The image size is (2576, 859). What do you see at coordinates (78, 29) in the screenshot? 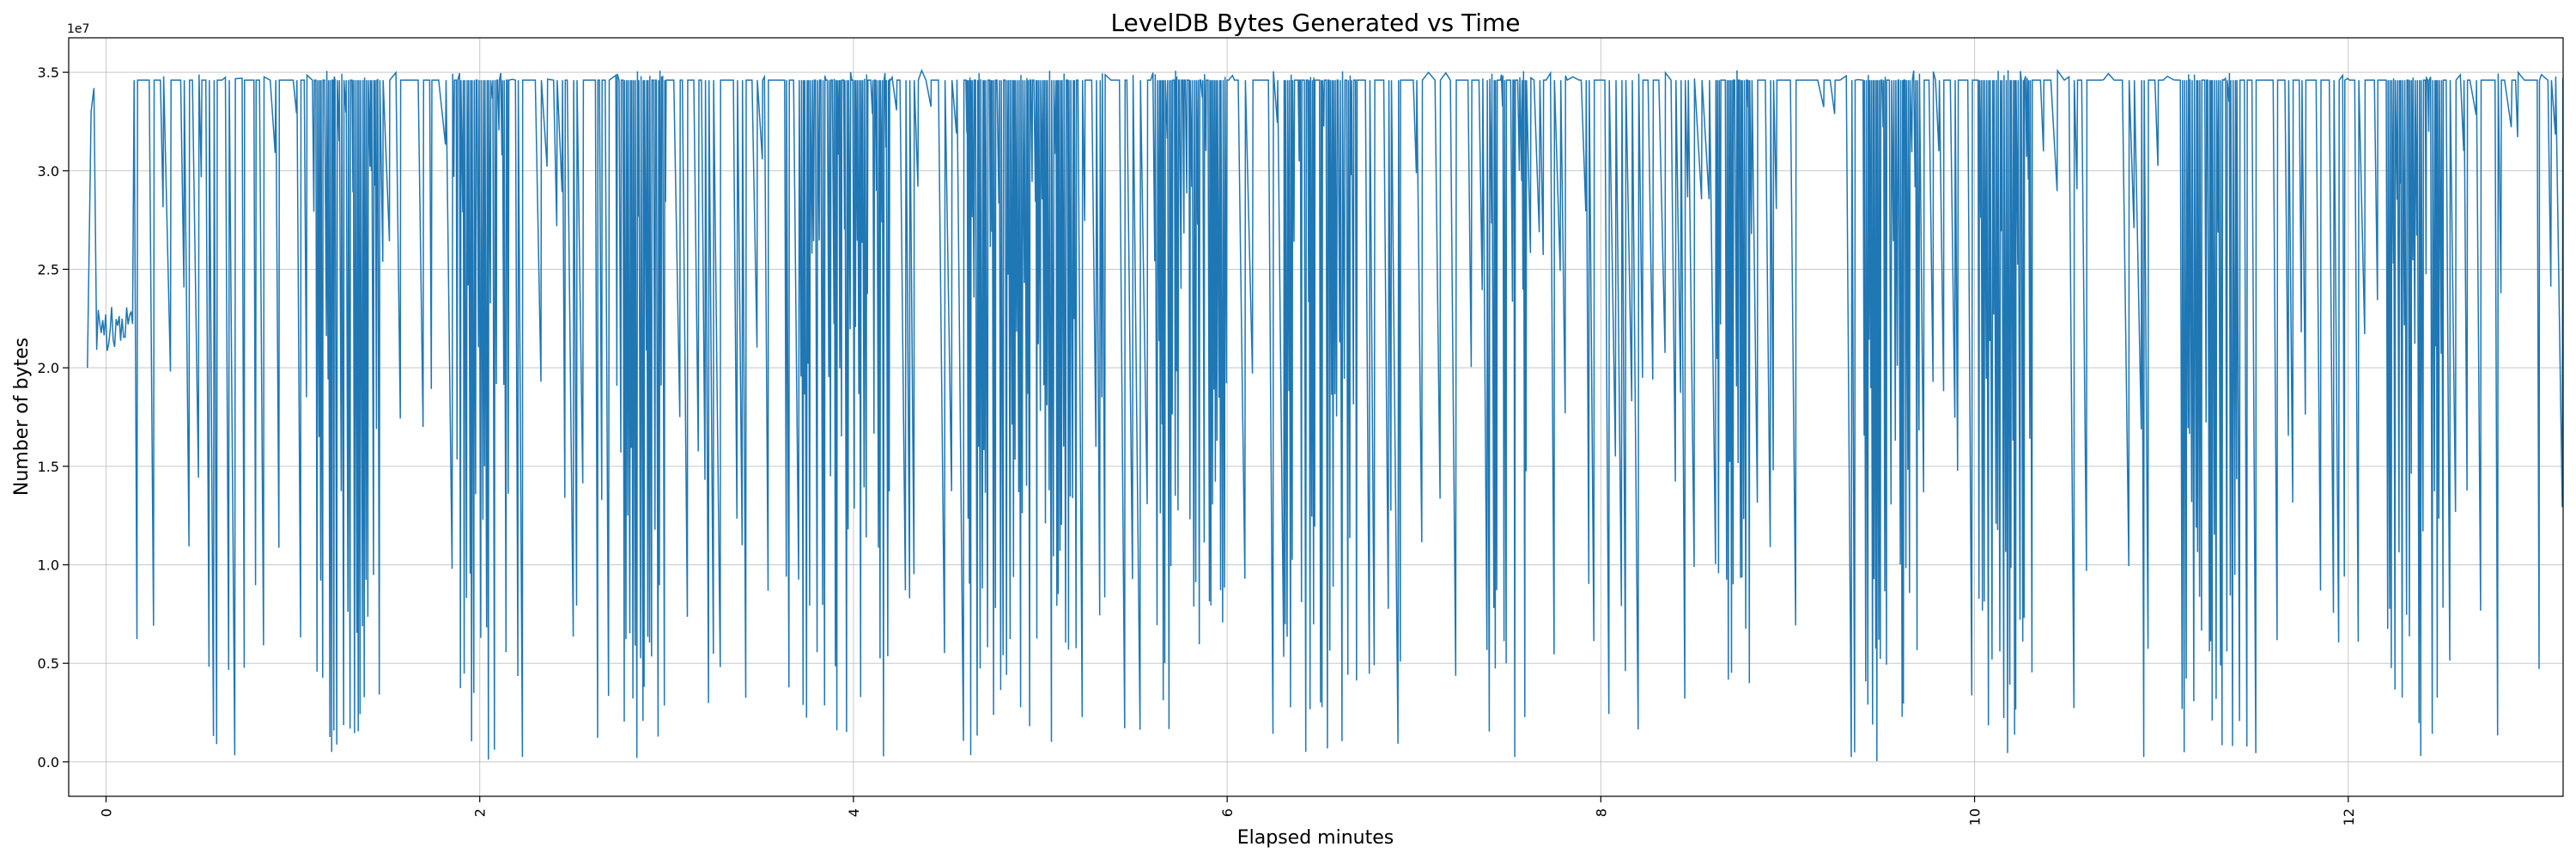
I see `y-offset-label: 1e7` at bounding box center [78, 29].